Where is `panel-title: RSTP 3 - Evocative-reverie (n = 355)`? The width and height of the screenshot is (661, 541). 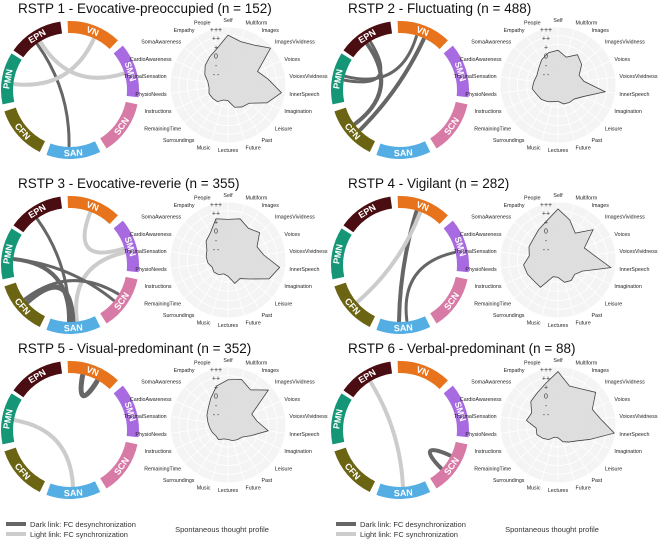
panel-title: RSTP 3 - Evocative-reverie (n = 355) is located at coordinates (128, 183).